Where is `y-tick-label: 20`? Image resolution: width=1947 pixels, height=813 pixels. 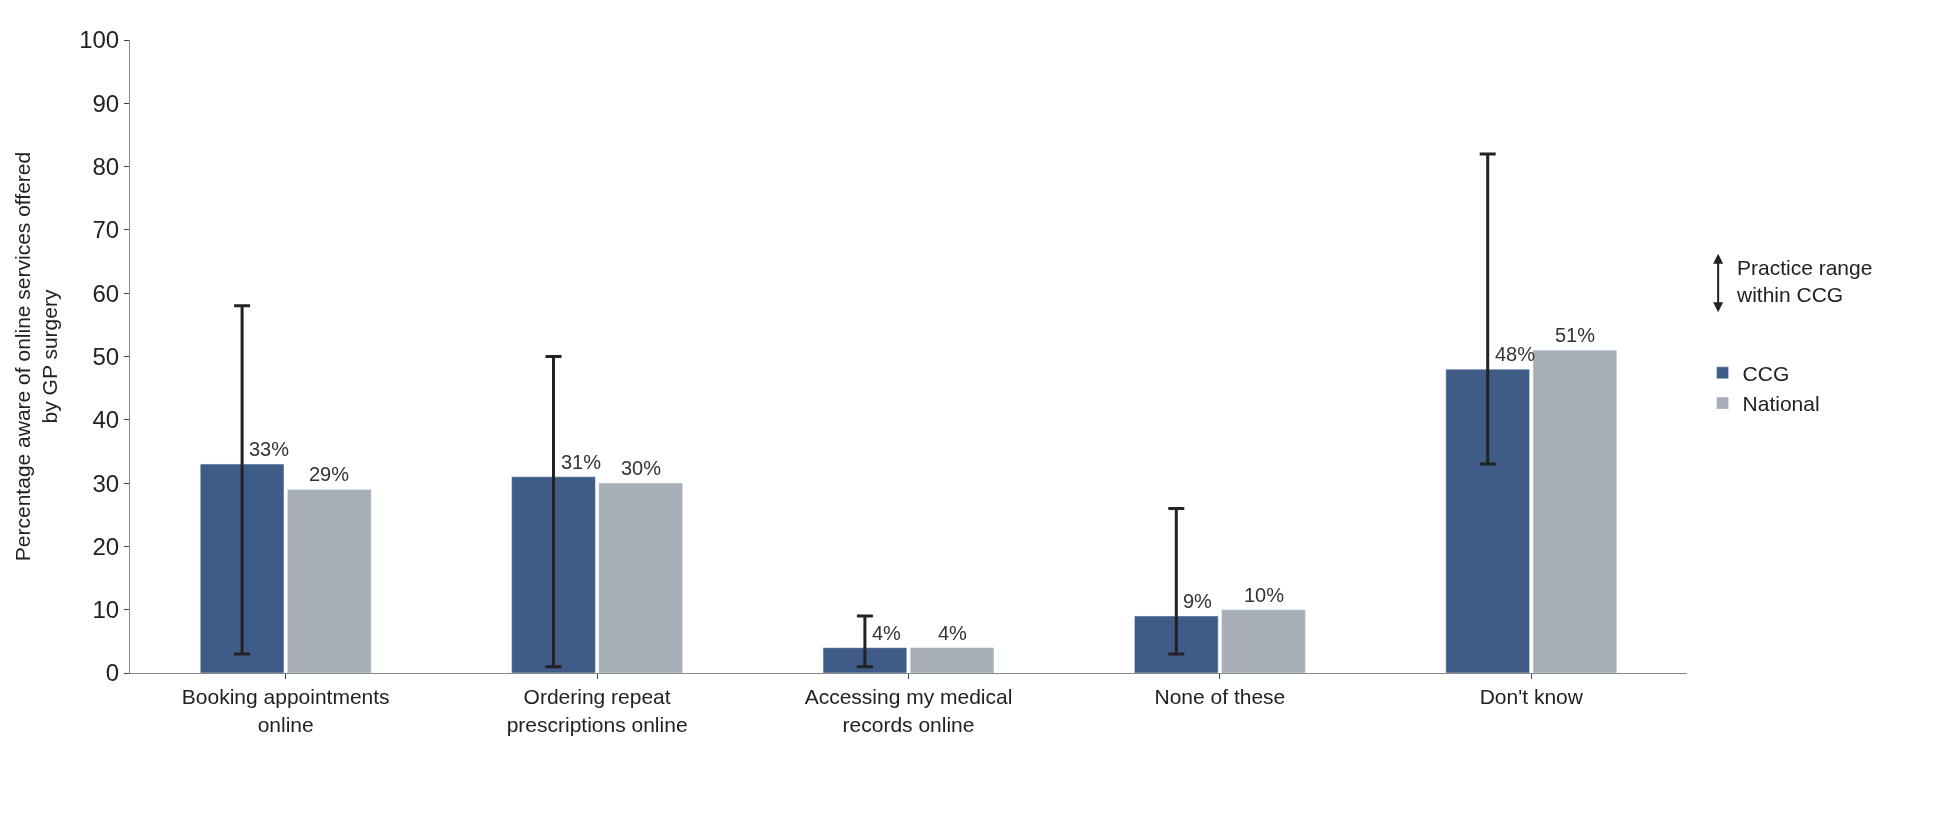
y-tick-label: 20 is located at coordinates (106, 546).